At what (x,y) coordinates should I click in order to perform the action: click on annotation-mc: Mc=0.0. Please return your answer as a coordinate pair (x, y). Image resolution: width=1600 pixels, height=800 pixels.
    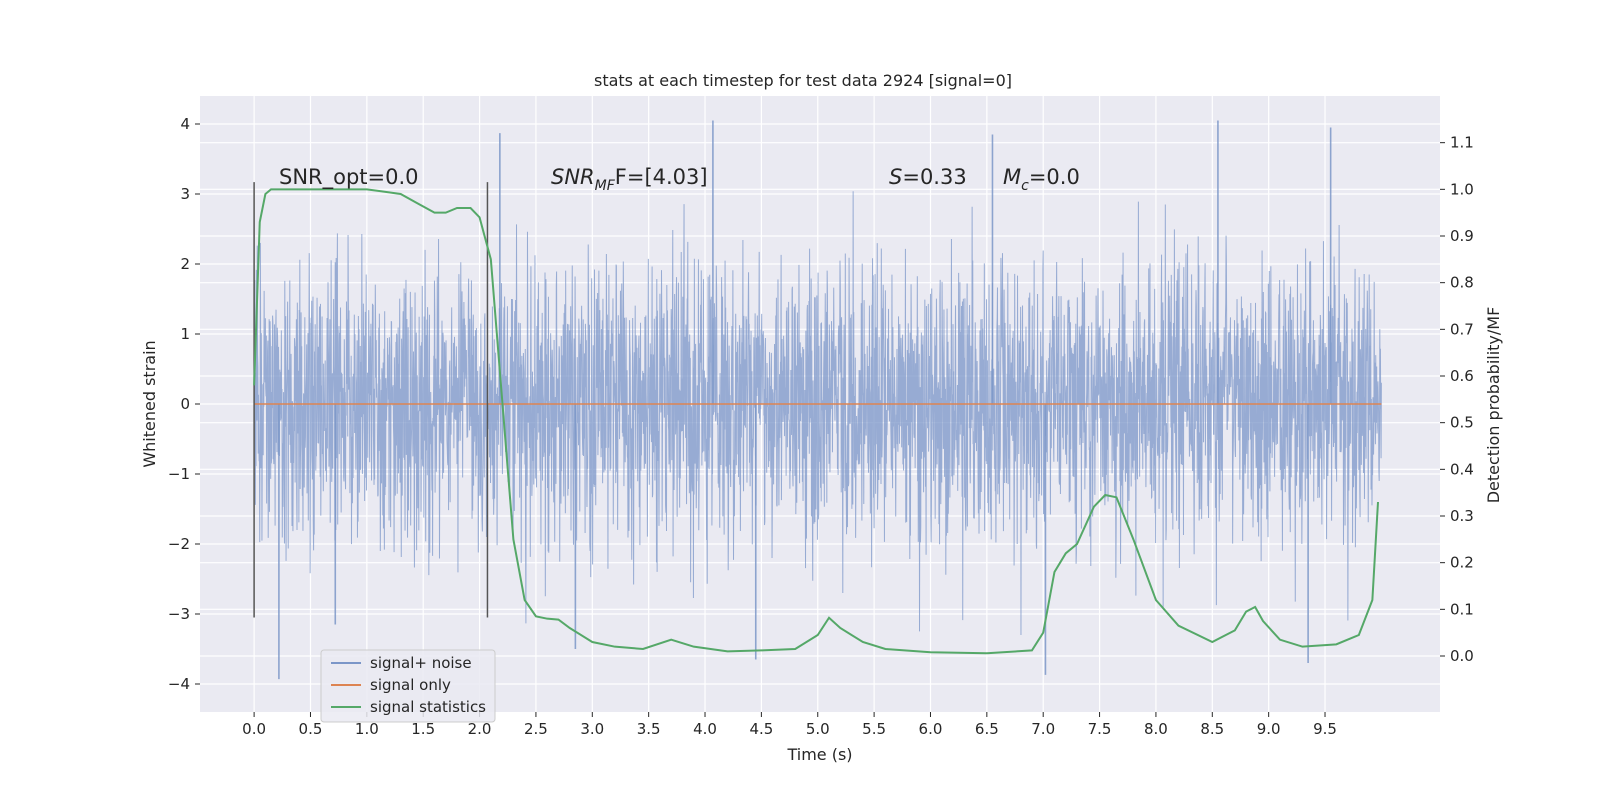
    Looking at the image, I should click on (1041, 179).